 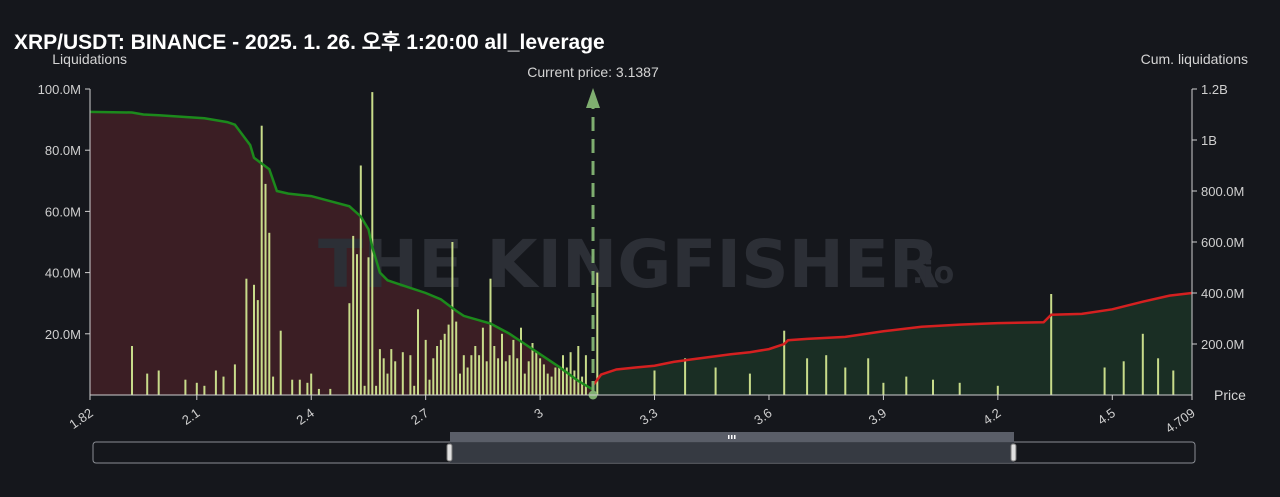 I want to click on y-right-tick-label: 1B, so click(x=1209, y=140).